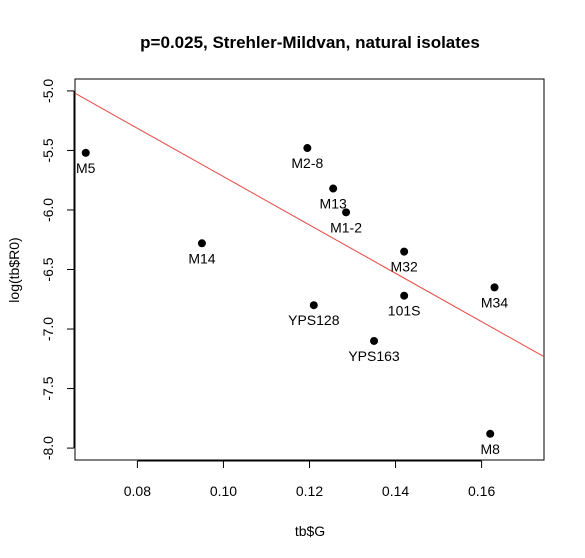 The image size is (585, 558). What do you see at coordinates (333, 204) in the screenshot?
I see `point-label: M13` at bounding box center [333, 204].